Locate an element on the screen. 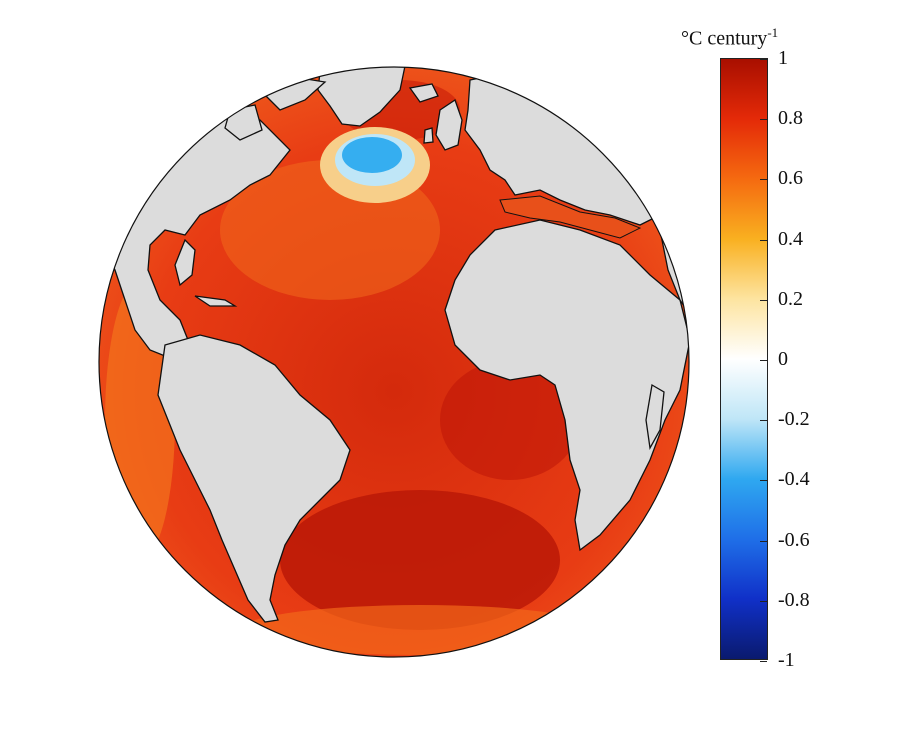 Image resolution: width=900 pixels, height=745 pixels. africa-landmass is located at coordinates (566, 385).